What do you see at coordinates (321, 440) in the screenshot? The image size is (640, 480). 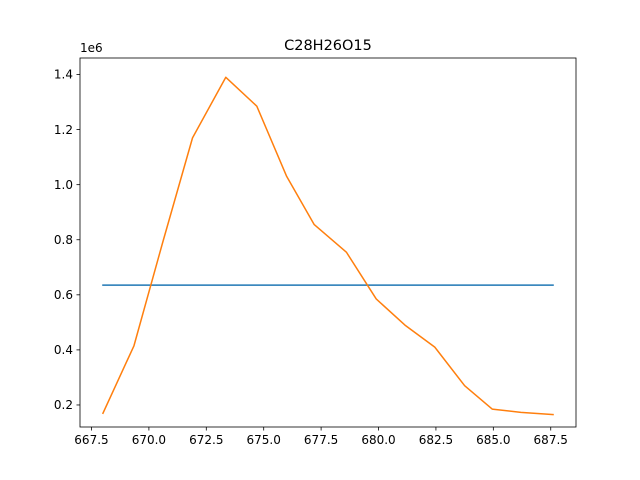 I see `x-tick-label: 677.5` at bounding box center [321, 440].